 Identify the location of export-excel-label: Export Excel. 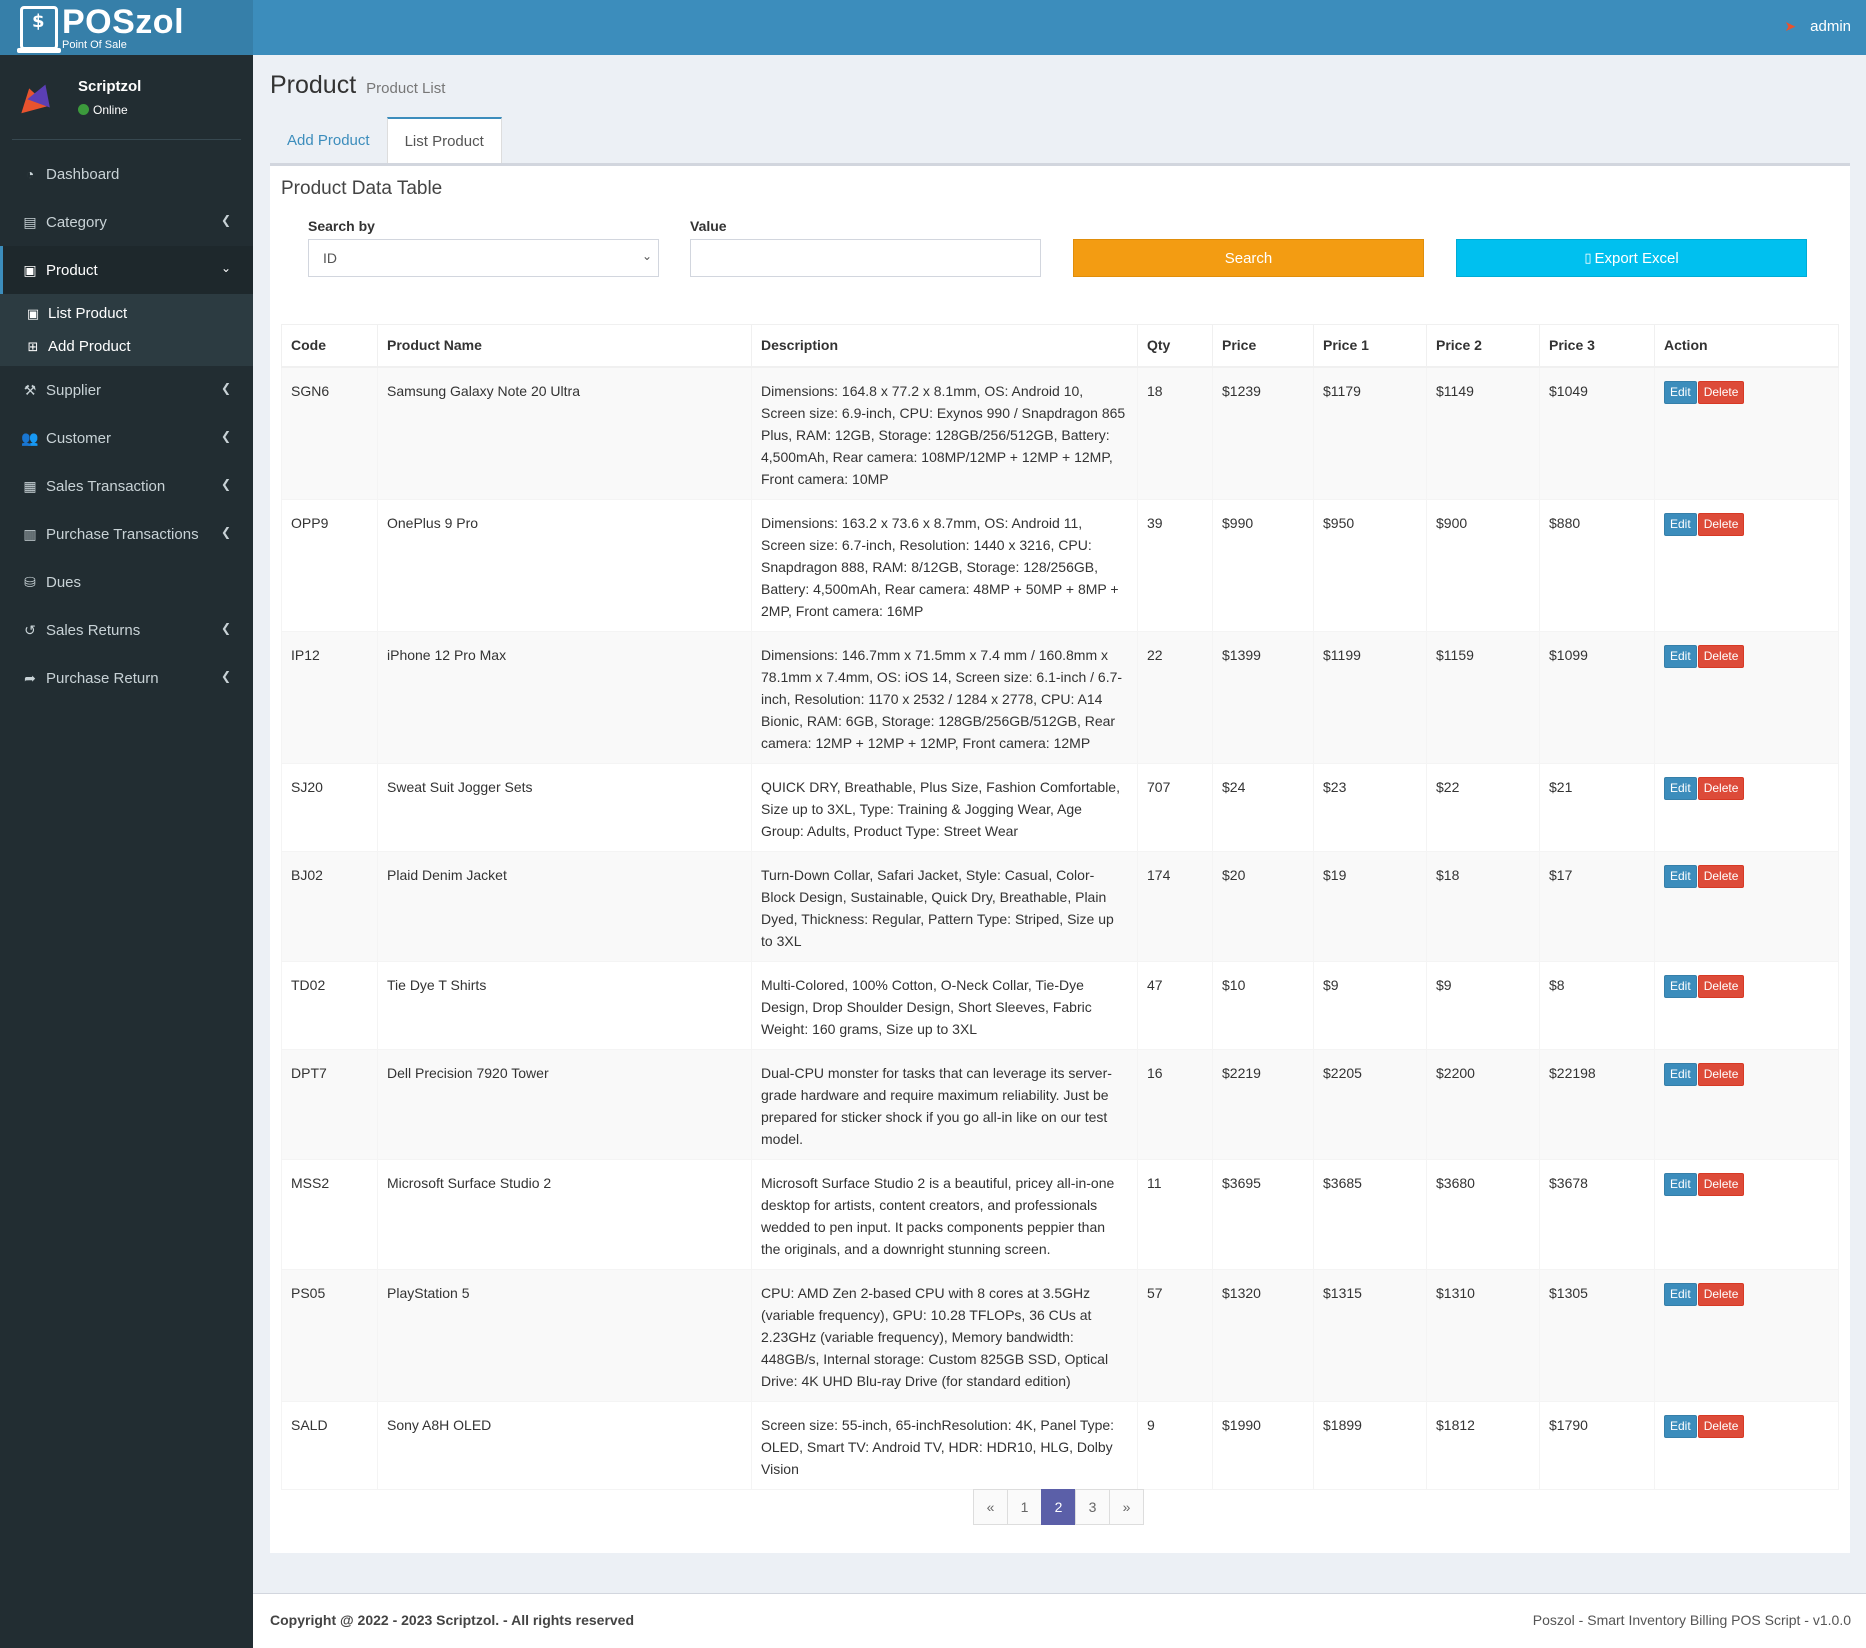
(1636, 258).